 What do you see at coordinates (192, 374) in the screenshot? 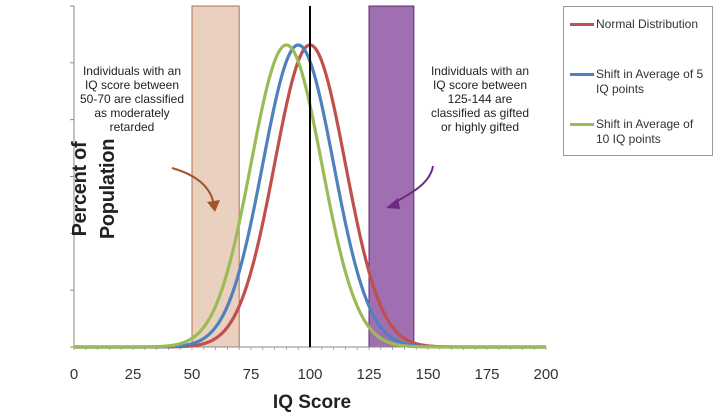
I see `x-tick-label: 50` at bounding box center [192, 374].